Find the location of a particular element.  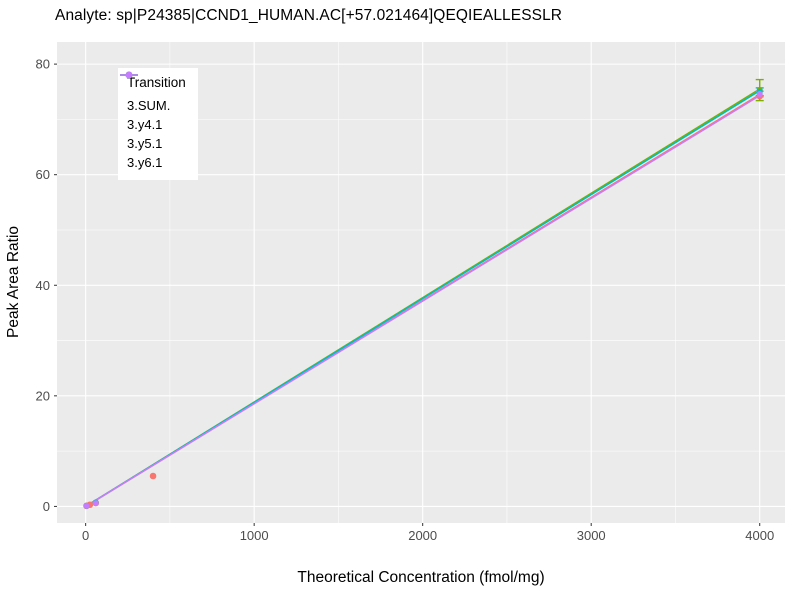

legend-entries: 3.SUM. 3.y4.1 3.y5.1 3.y6.1 is located at coordinates (153, 121).